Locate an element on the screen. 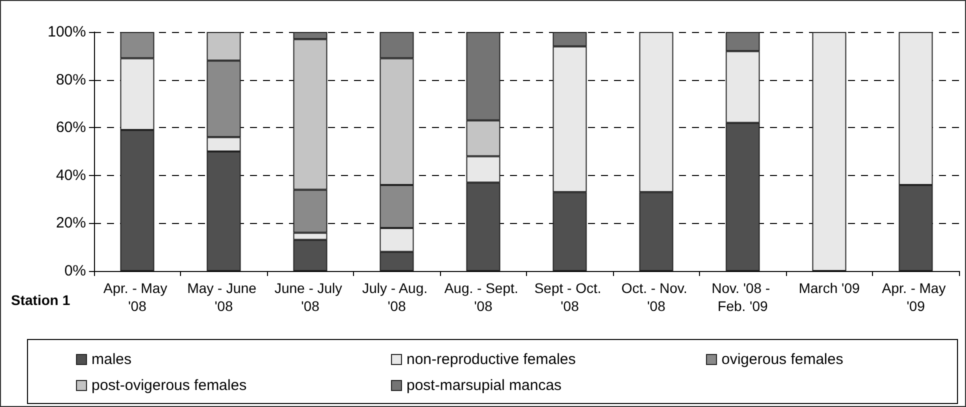 This screenshot has width=966, height=407. bar is located at coordinates (829, 151).